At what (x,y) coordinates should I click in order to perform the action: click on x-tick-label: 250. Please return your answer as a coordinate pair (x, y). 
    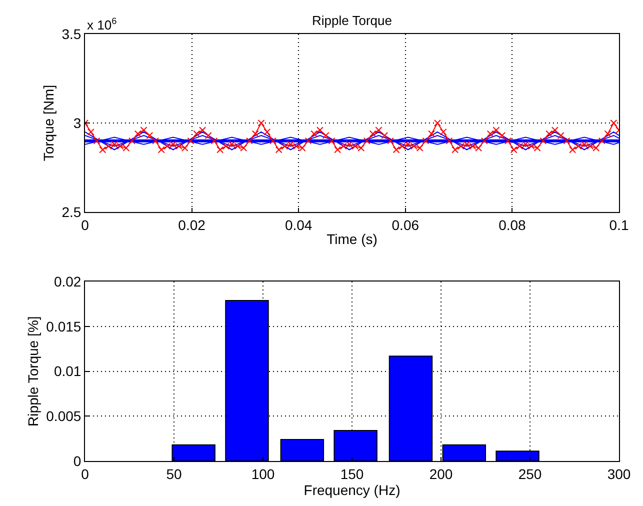
    Looking at the image, I should click on (530, 474).